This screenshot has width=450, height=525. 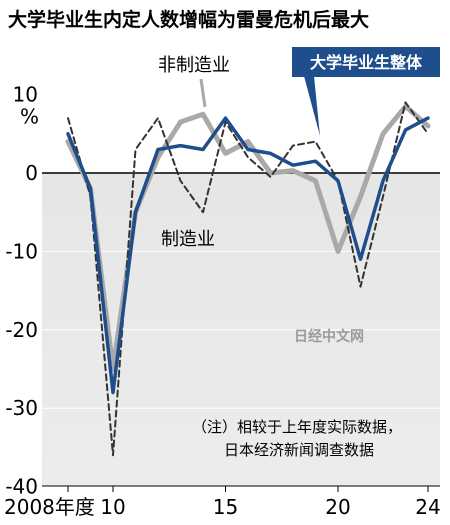 What do you see at coordinates (21, 330) in the screenshot?
I see `y-tick-label: -20` at bounding box center [21, 330].